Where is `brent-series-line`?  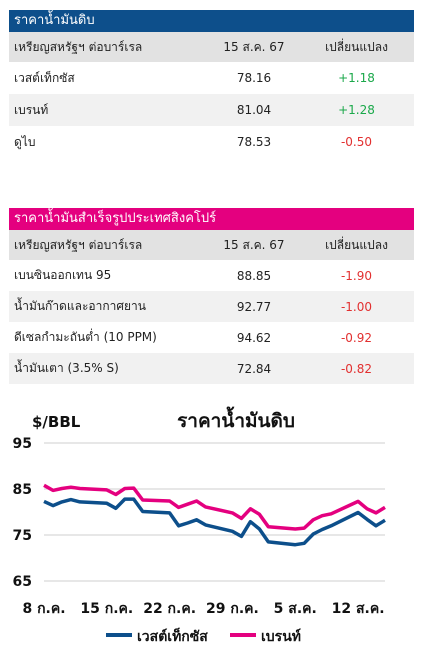
brent-series-line is located at coordinates (214, 507).